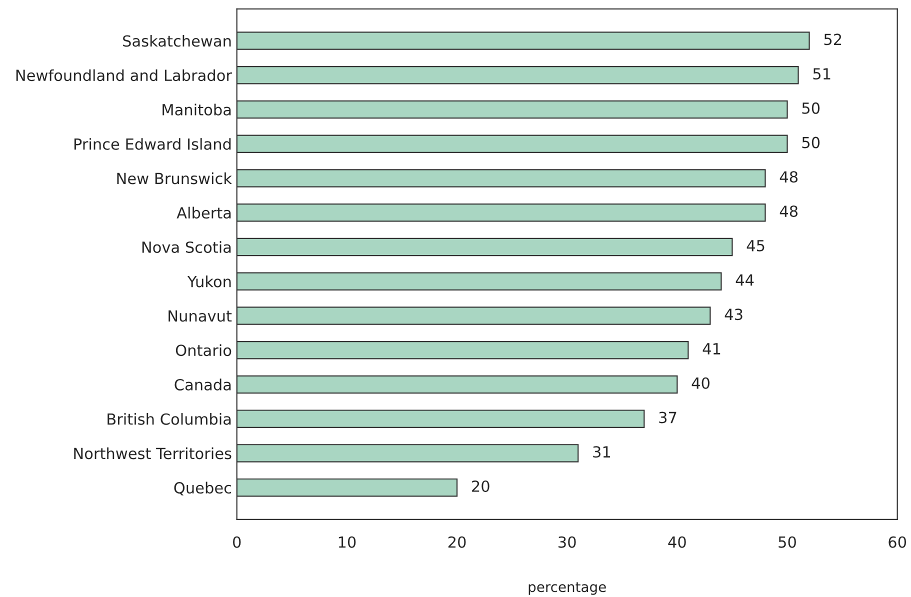 The image size is (911, 597). Describe the element at coordinates (347, 542) in the screenshot. I see `x-tick-label: 10` at that location.